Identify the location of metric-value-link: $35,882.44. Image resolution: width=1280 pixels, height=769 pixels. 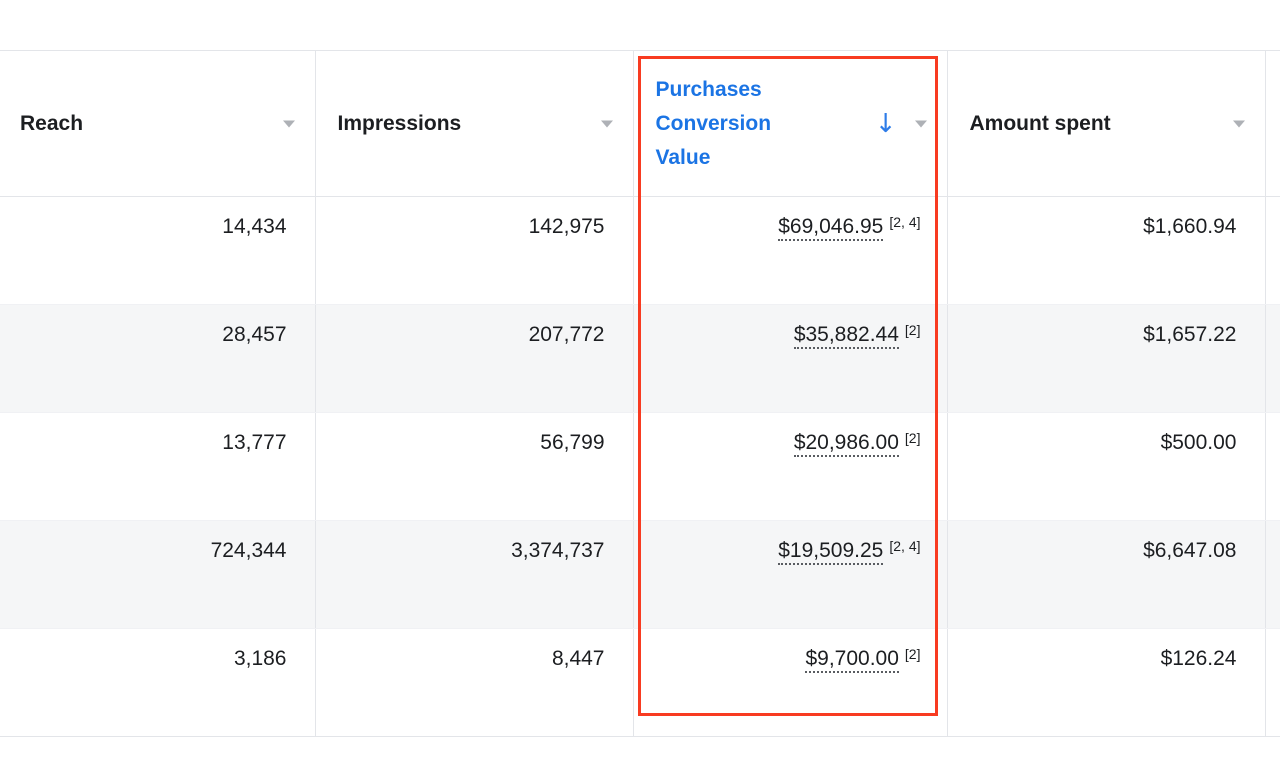
(846, 336).